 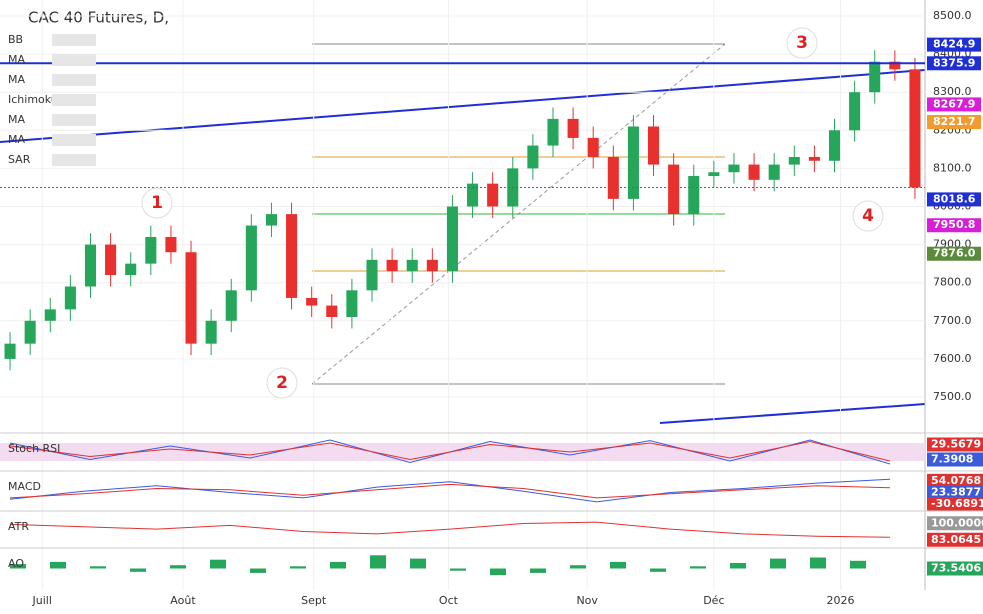 What do you see at coordinates (33, 99) in the screenshot?
I see `indicator-label: Ichimoku` at bounding box center [33, 99].